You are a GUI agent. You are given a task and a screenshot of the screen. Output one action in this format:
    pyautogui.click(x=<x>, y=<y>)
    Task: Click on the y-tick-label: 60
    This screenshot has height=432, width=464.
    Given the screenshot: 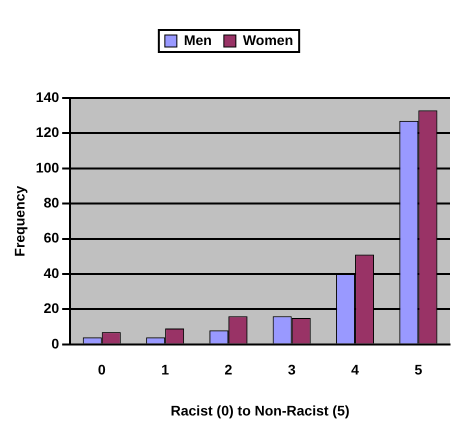 What is the action you would take?
    pyautogui.click(x=52, y=238)
    